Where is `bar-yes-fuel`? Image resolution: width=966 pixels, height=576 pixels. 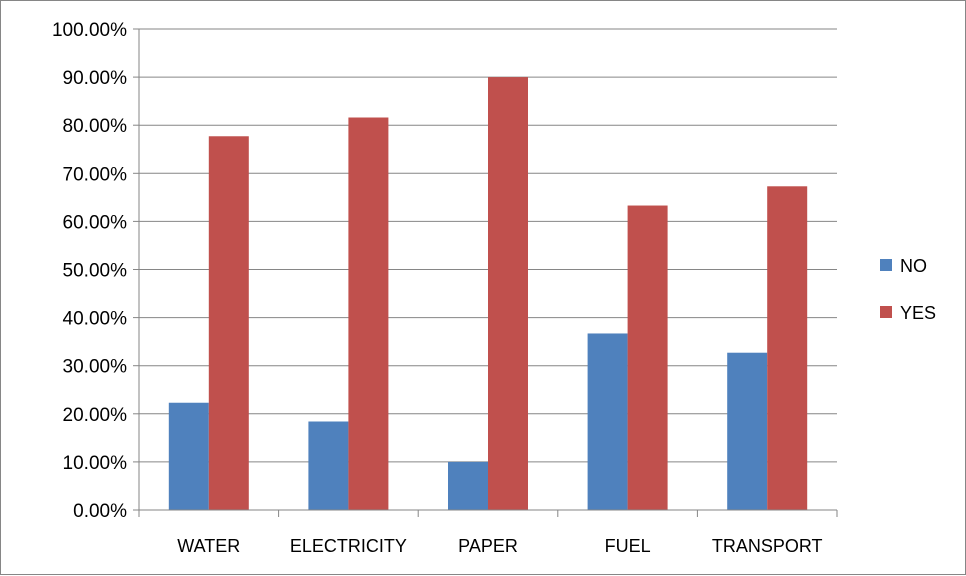 bar-yes-fuel is located at coordinates (647, 358).